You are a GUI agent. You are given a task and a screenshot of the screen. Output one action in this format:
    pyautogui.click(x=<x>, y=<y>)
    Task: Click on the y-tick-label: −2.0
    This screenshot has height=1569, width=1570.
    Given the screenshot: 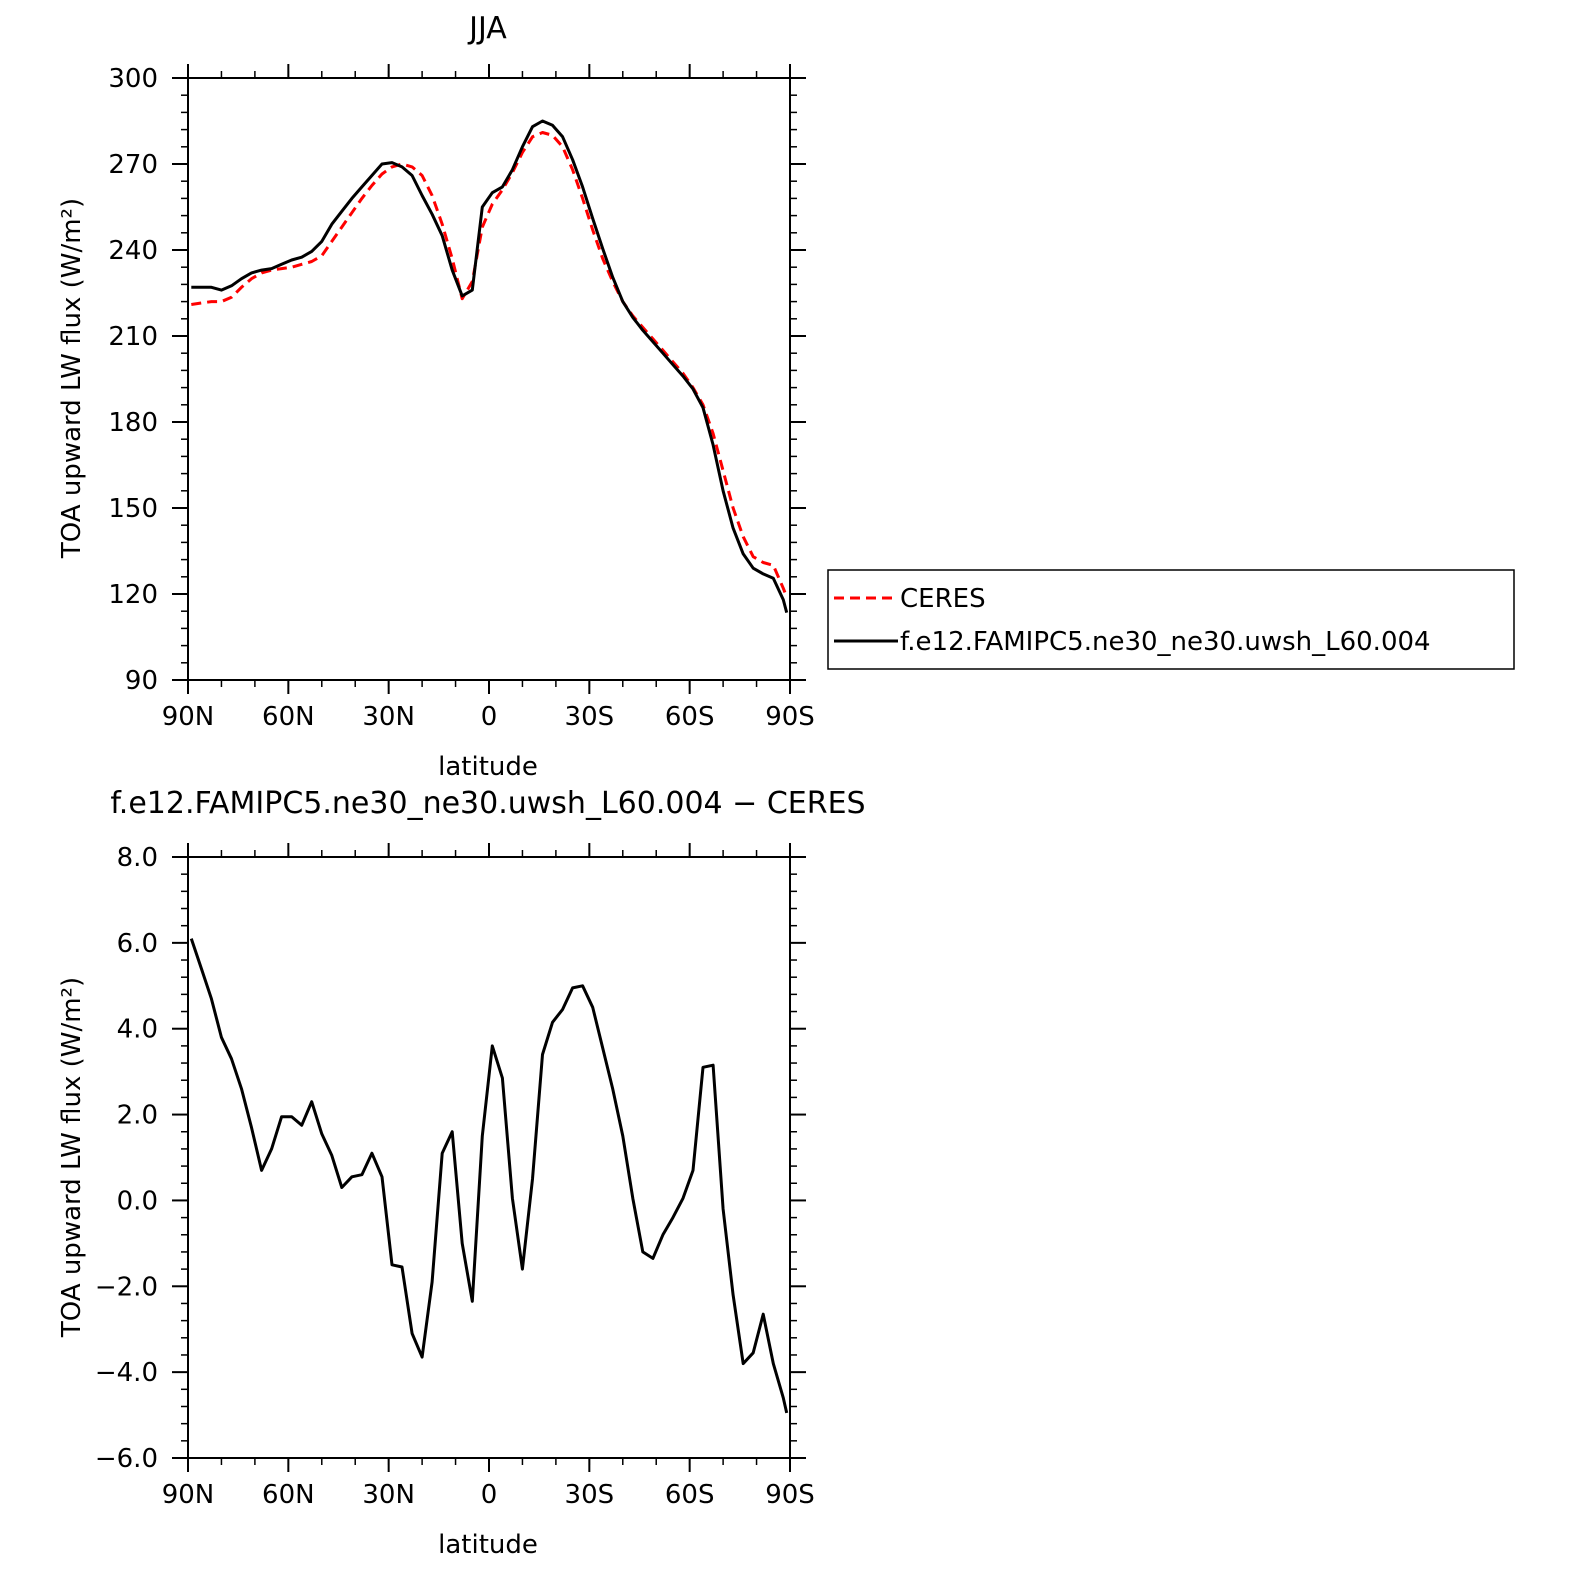 What is the action you would take?
    pyautogui.click(x=126, y=1287)
    